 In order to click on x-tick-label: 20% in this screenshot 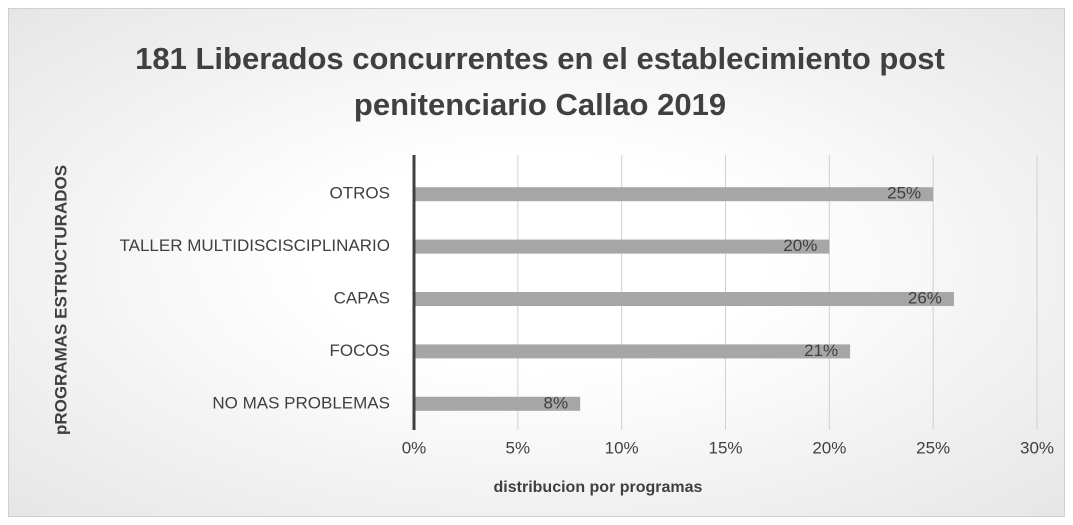, I will do `click(829, 447)`.